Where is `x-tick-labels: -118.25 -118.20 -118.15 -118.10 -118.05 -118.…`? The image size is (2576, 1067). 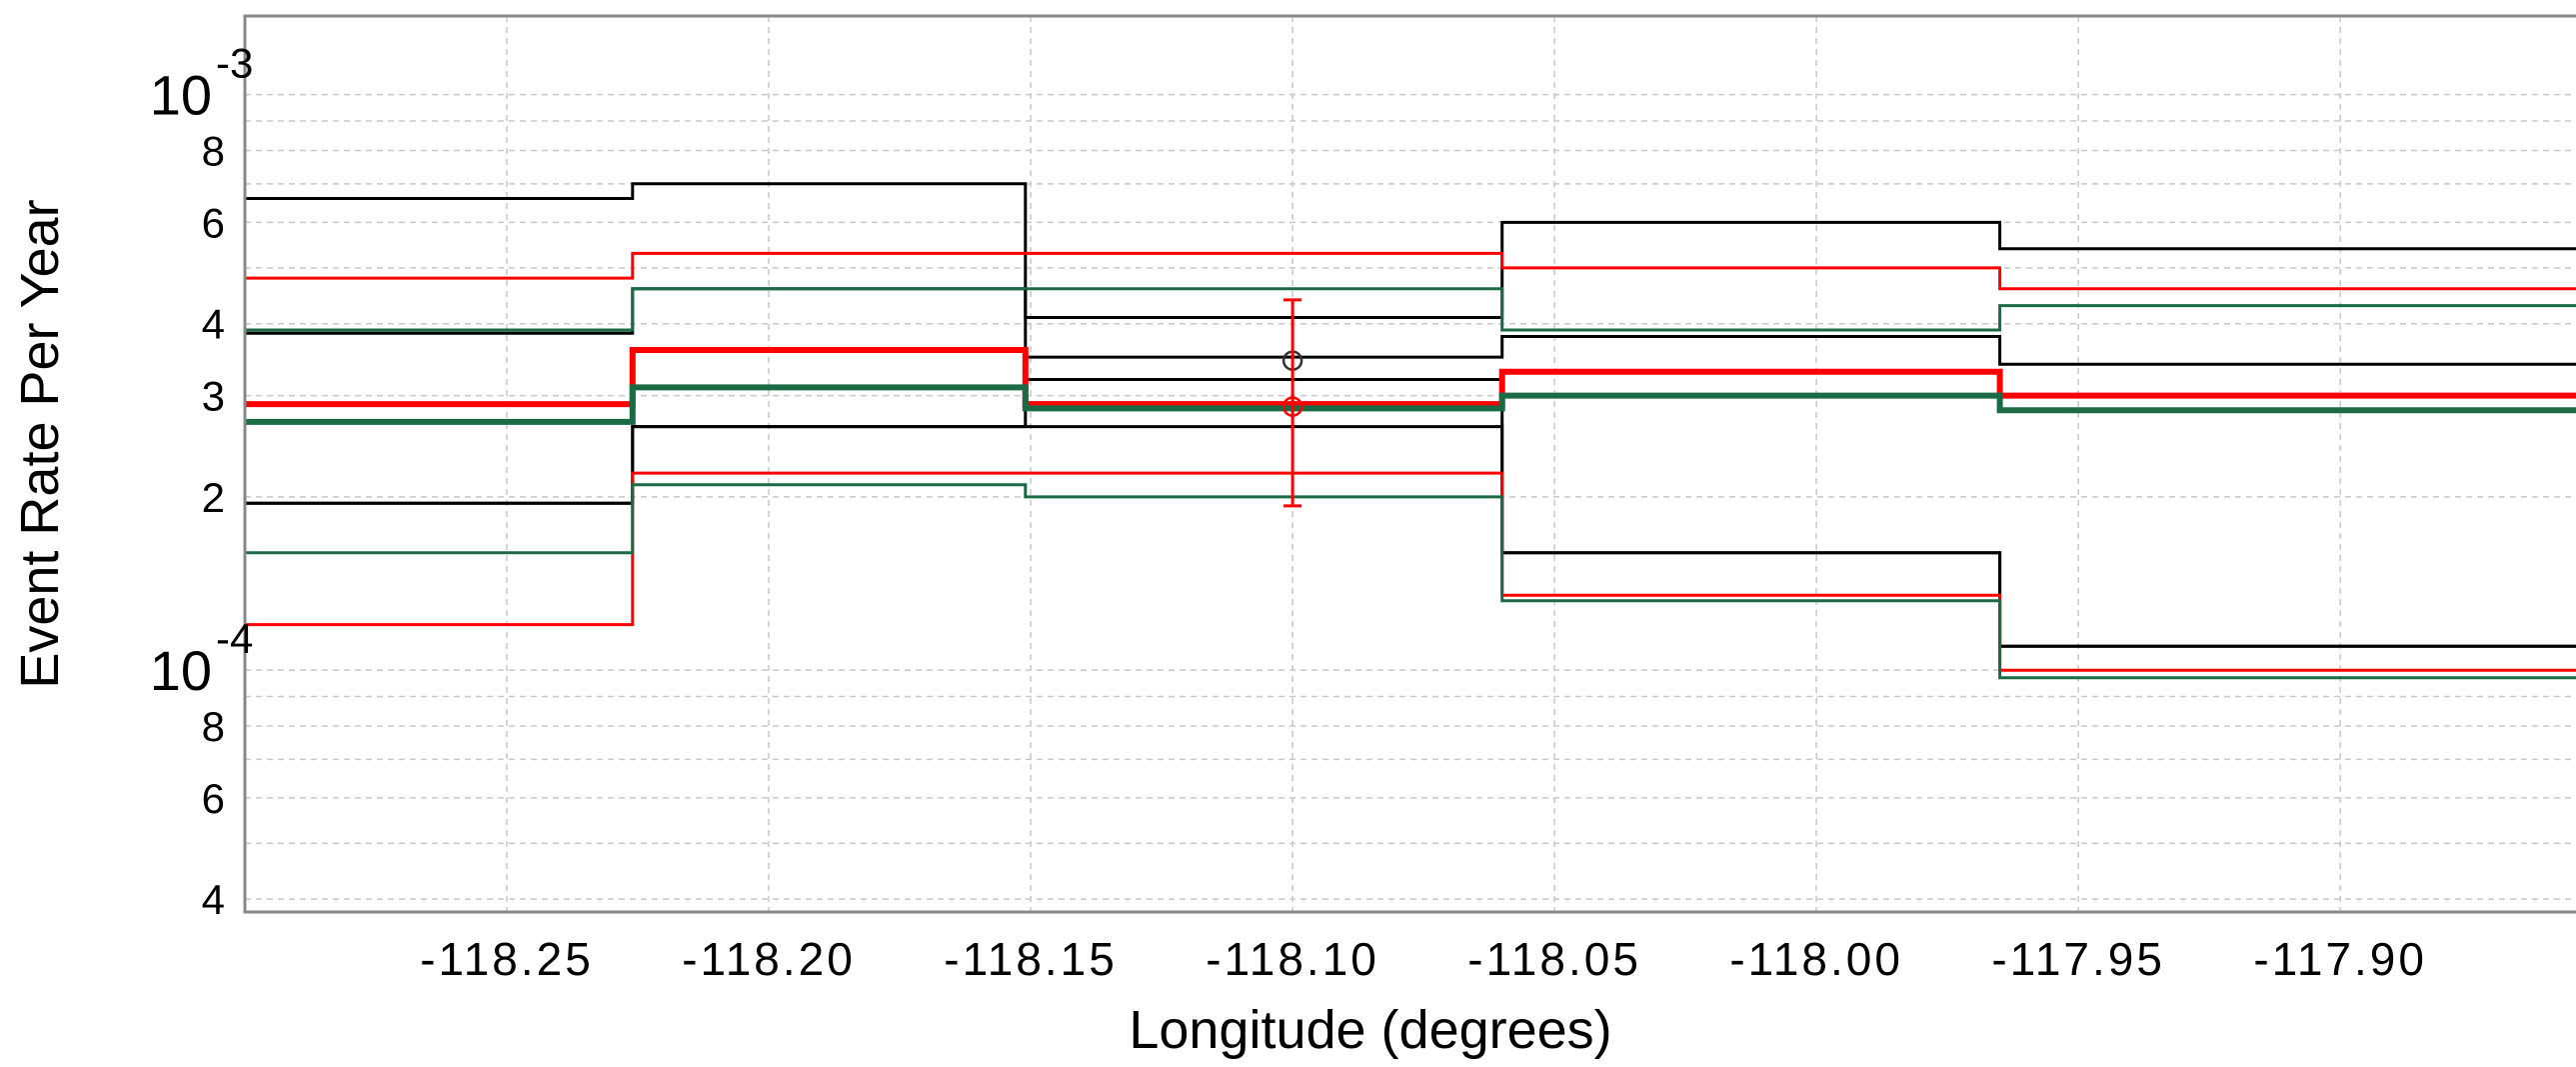
x-tick-labels: -118.25 -118.20 -118.15 -118.10 -118.05 -118.… is located at coordinates (1424, 959).